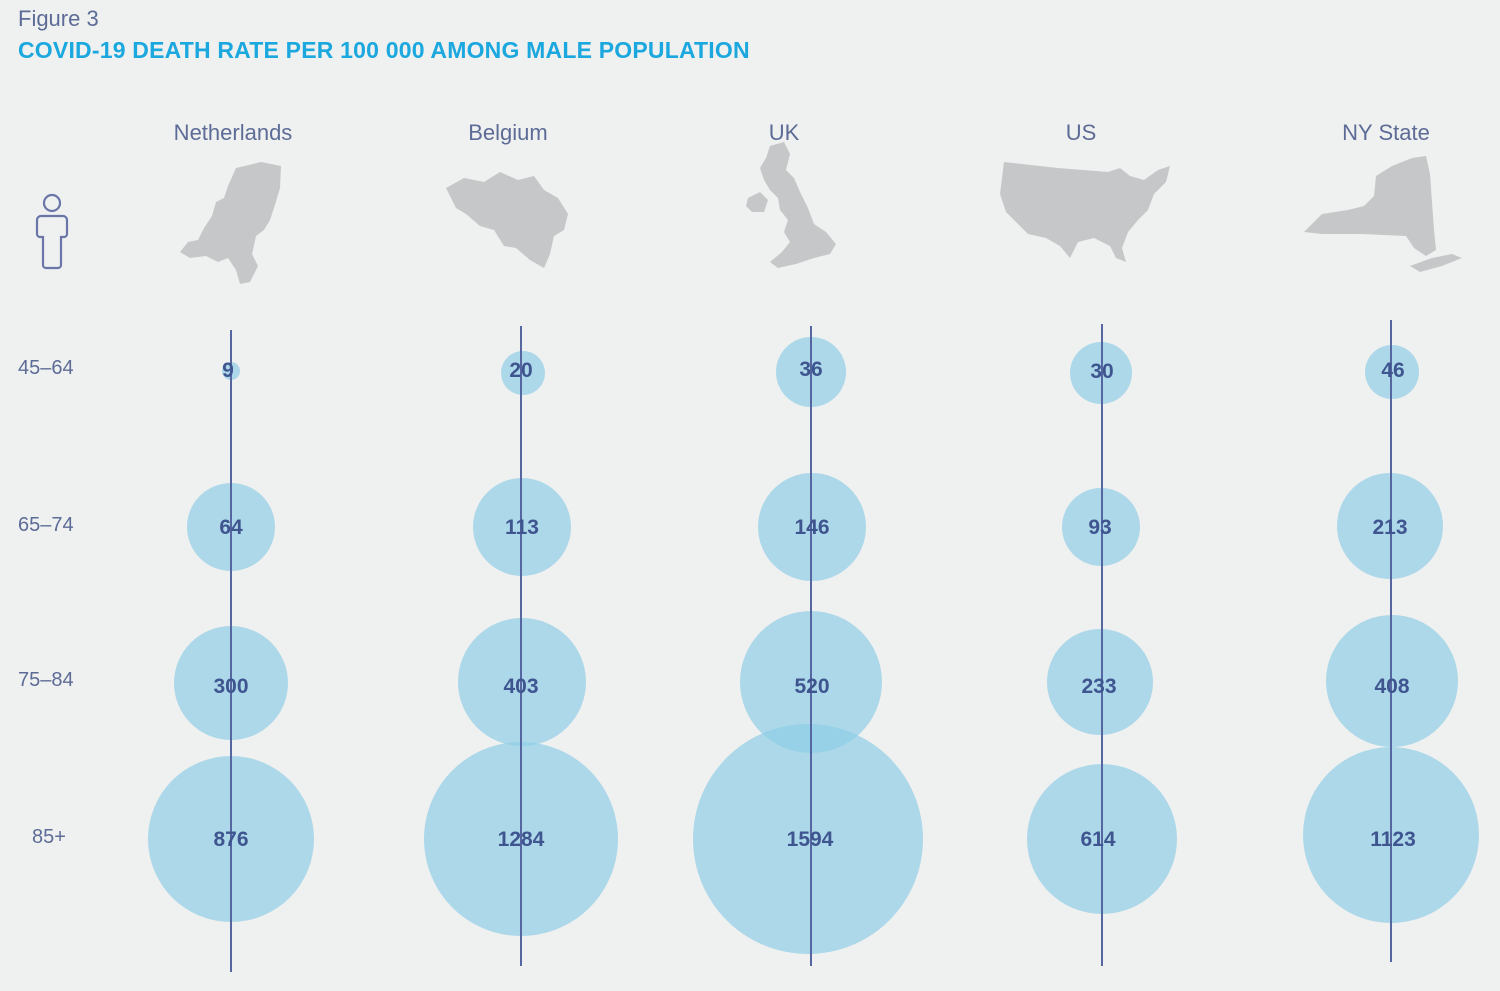 The image size is (1500, 991). What do you see at coordinates (49, 837) in the screenshot?
I see `row-label-85-plus: 85+` at bounding box center [49, 837].